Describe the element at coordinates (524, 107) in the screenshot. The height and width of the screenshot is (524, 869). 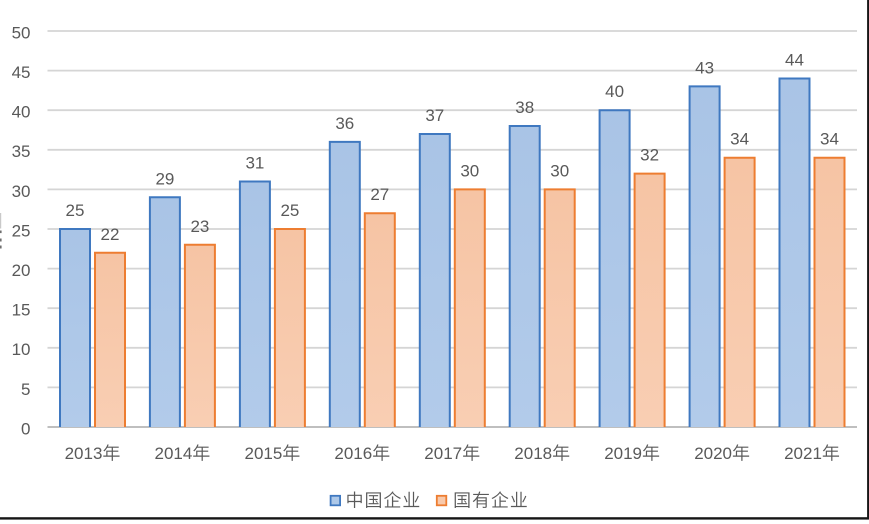
I see `svg-text: 38` at that location.